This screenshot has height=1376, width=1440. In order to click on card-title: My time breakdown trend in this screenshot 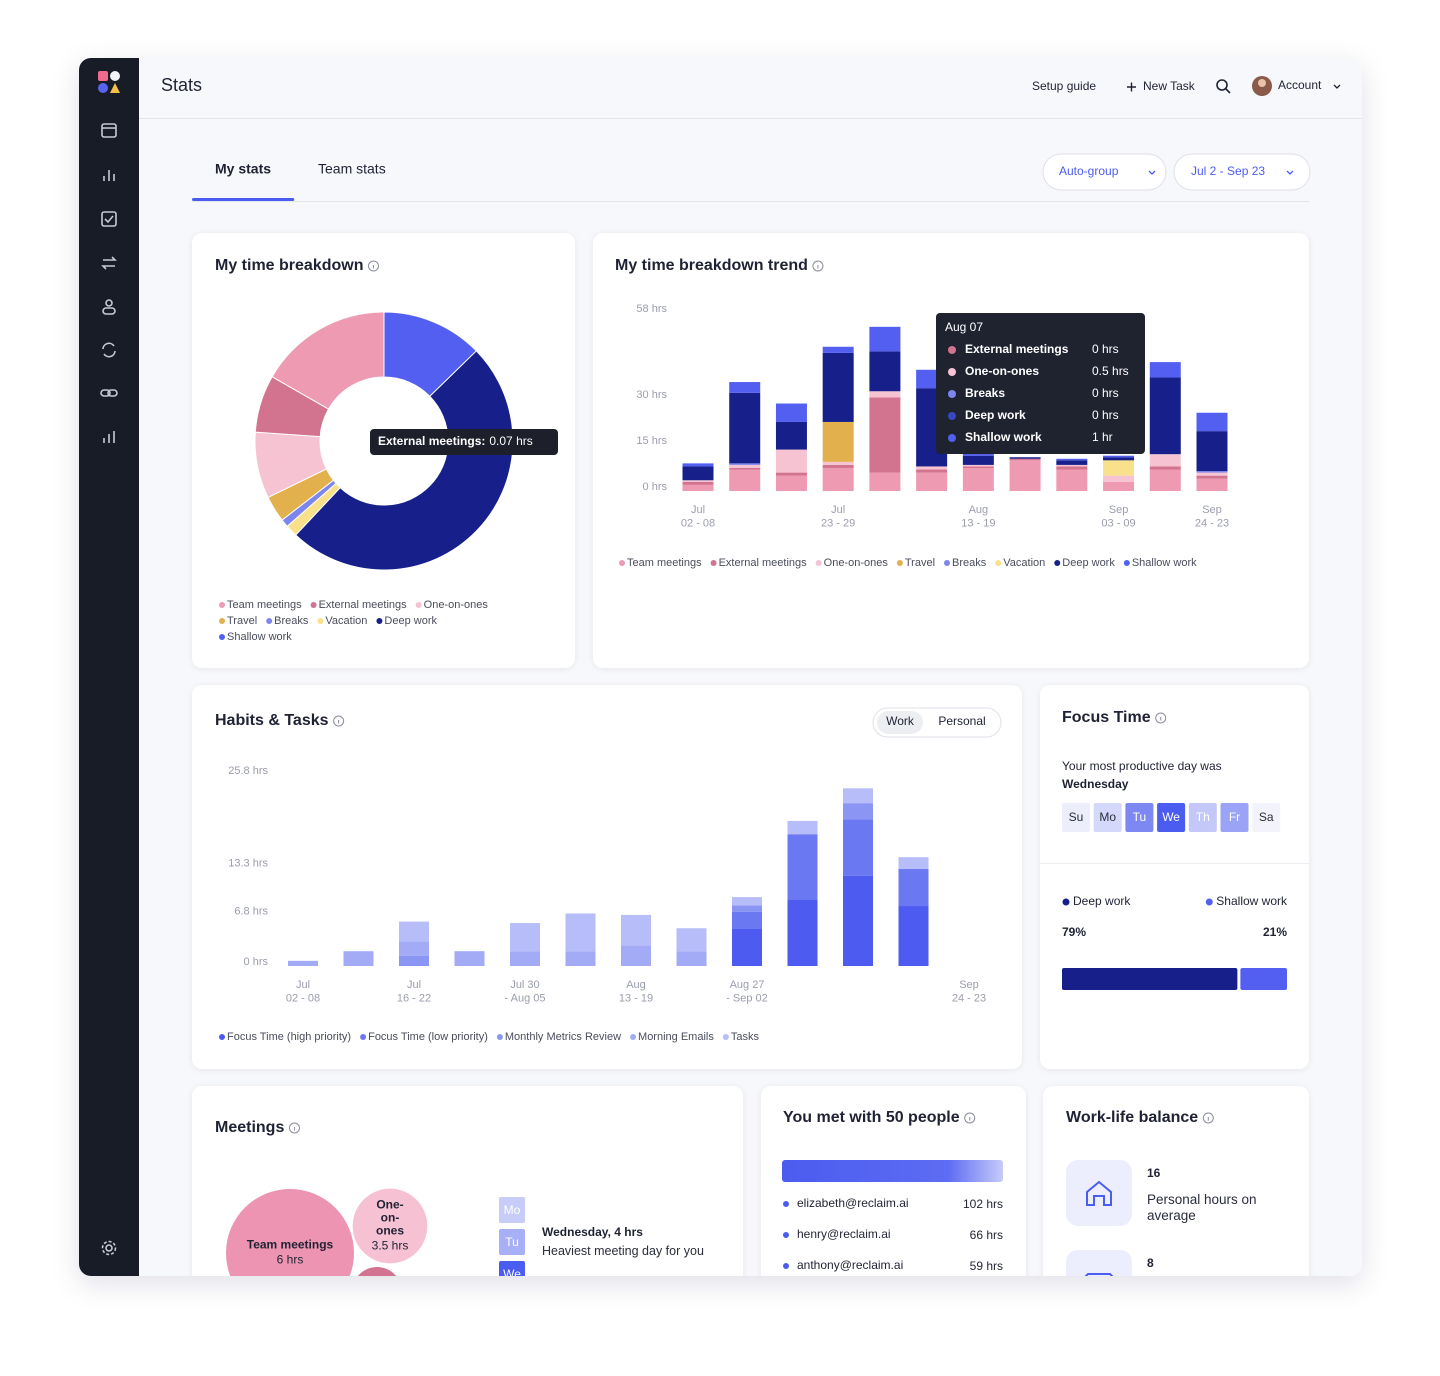, I will do `click(711, 265)`.